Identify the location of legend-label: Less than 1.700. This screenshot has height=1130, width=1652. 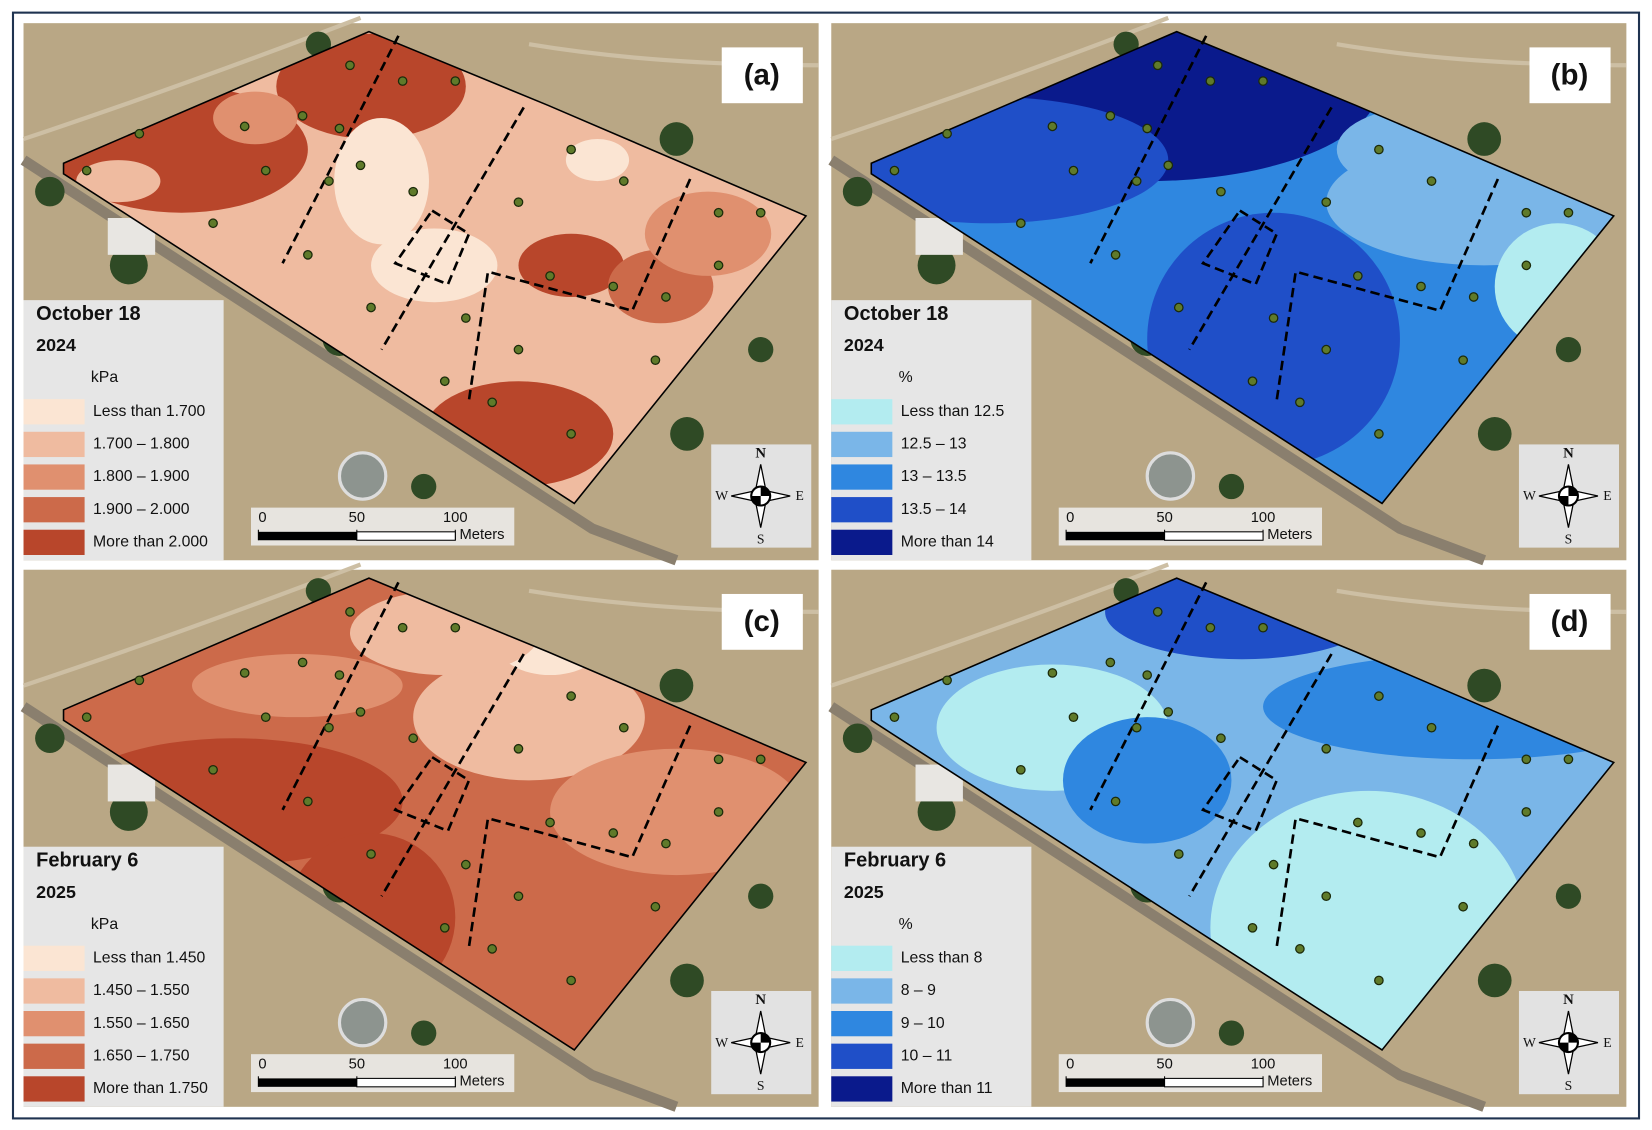
(149, 411).